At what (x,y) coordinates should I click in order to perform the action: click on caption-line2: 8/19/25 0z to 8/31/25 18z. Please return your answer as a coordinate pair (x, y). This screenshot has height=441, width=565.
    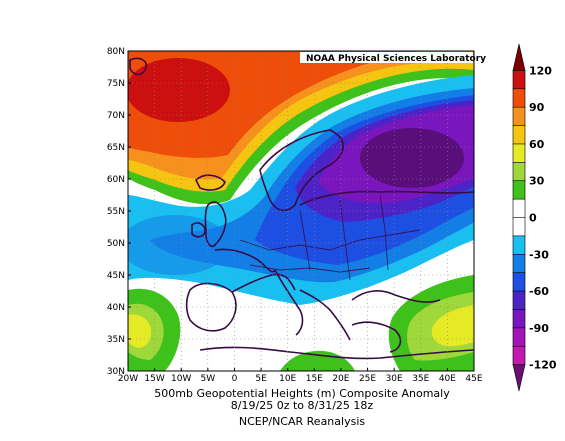
    Looking at the image, I should click on (302, 405).